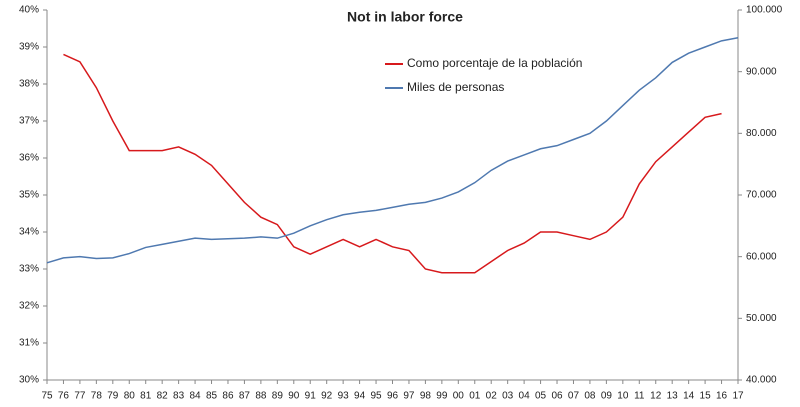  Describe the element at coordinates (64, 396) in the screenshot. I see `x-tick-label: 76` at that location.